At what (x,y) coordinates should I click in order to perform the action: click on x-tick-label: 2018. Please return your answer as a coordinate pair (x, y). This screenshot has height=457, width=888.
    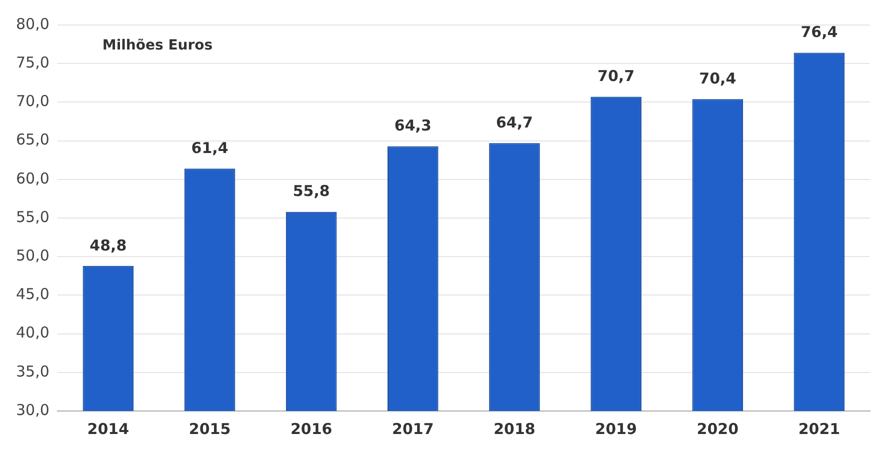
    Looking at the image, I should click on (515, 429).